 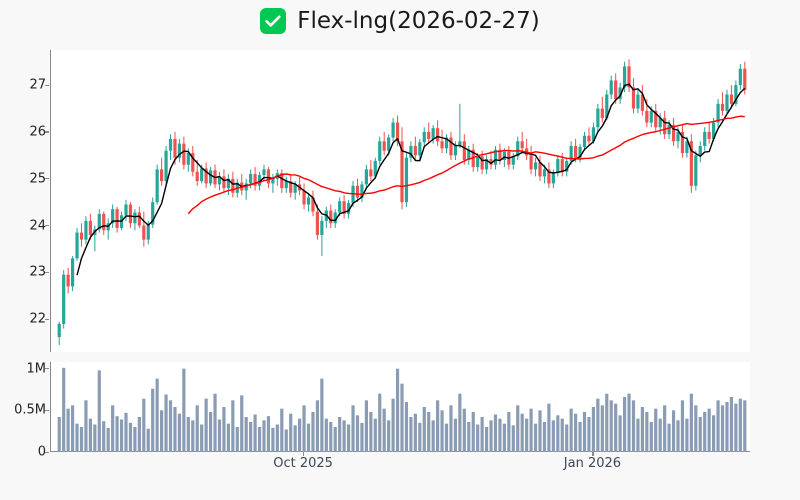 I want to click on volume-y-tick-label: 0, so click(x=41, y=452).